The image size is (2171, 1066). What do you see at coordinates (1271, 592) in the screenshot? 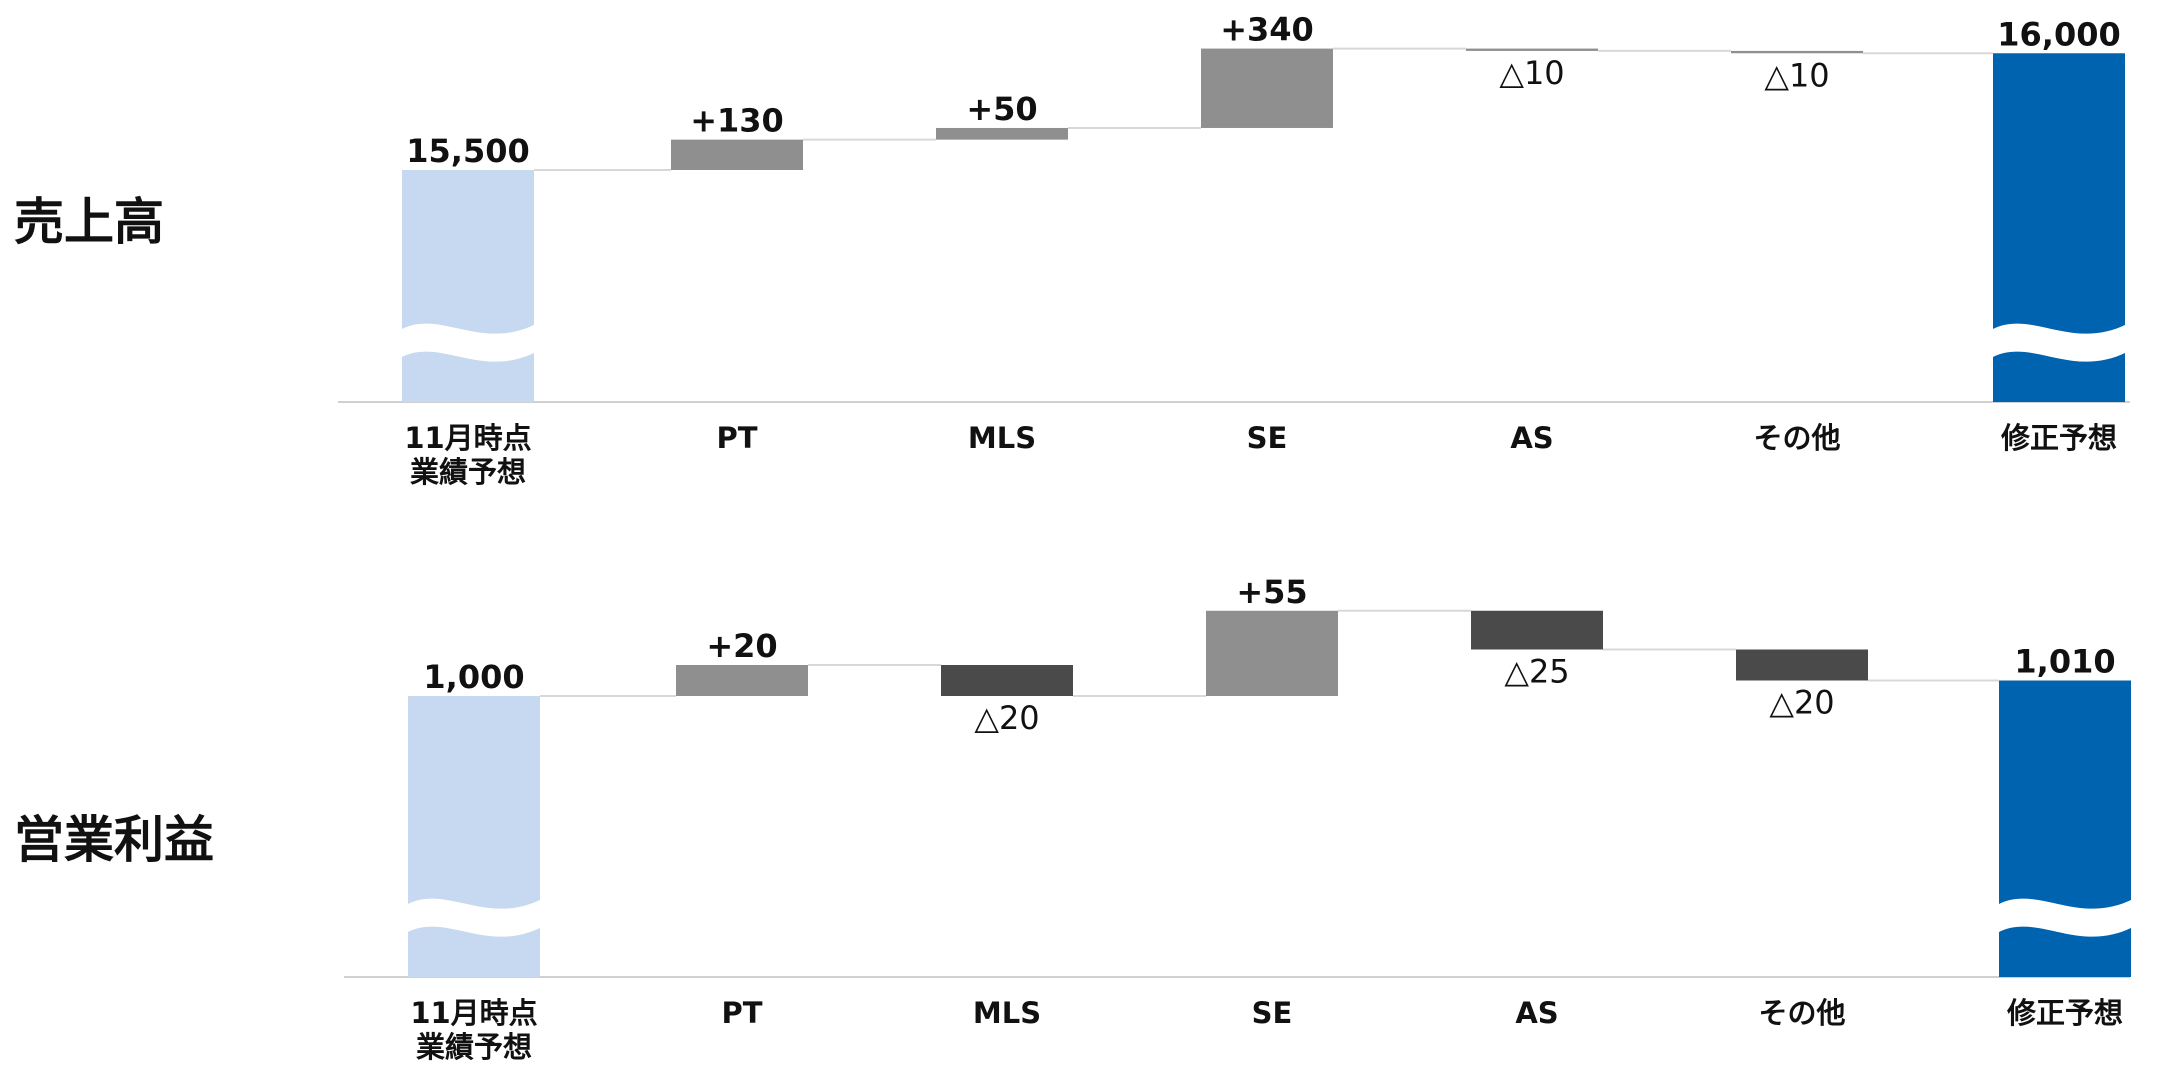
I see `value-label: +55` at bounding box center [1271, 592].